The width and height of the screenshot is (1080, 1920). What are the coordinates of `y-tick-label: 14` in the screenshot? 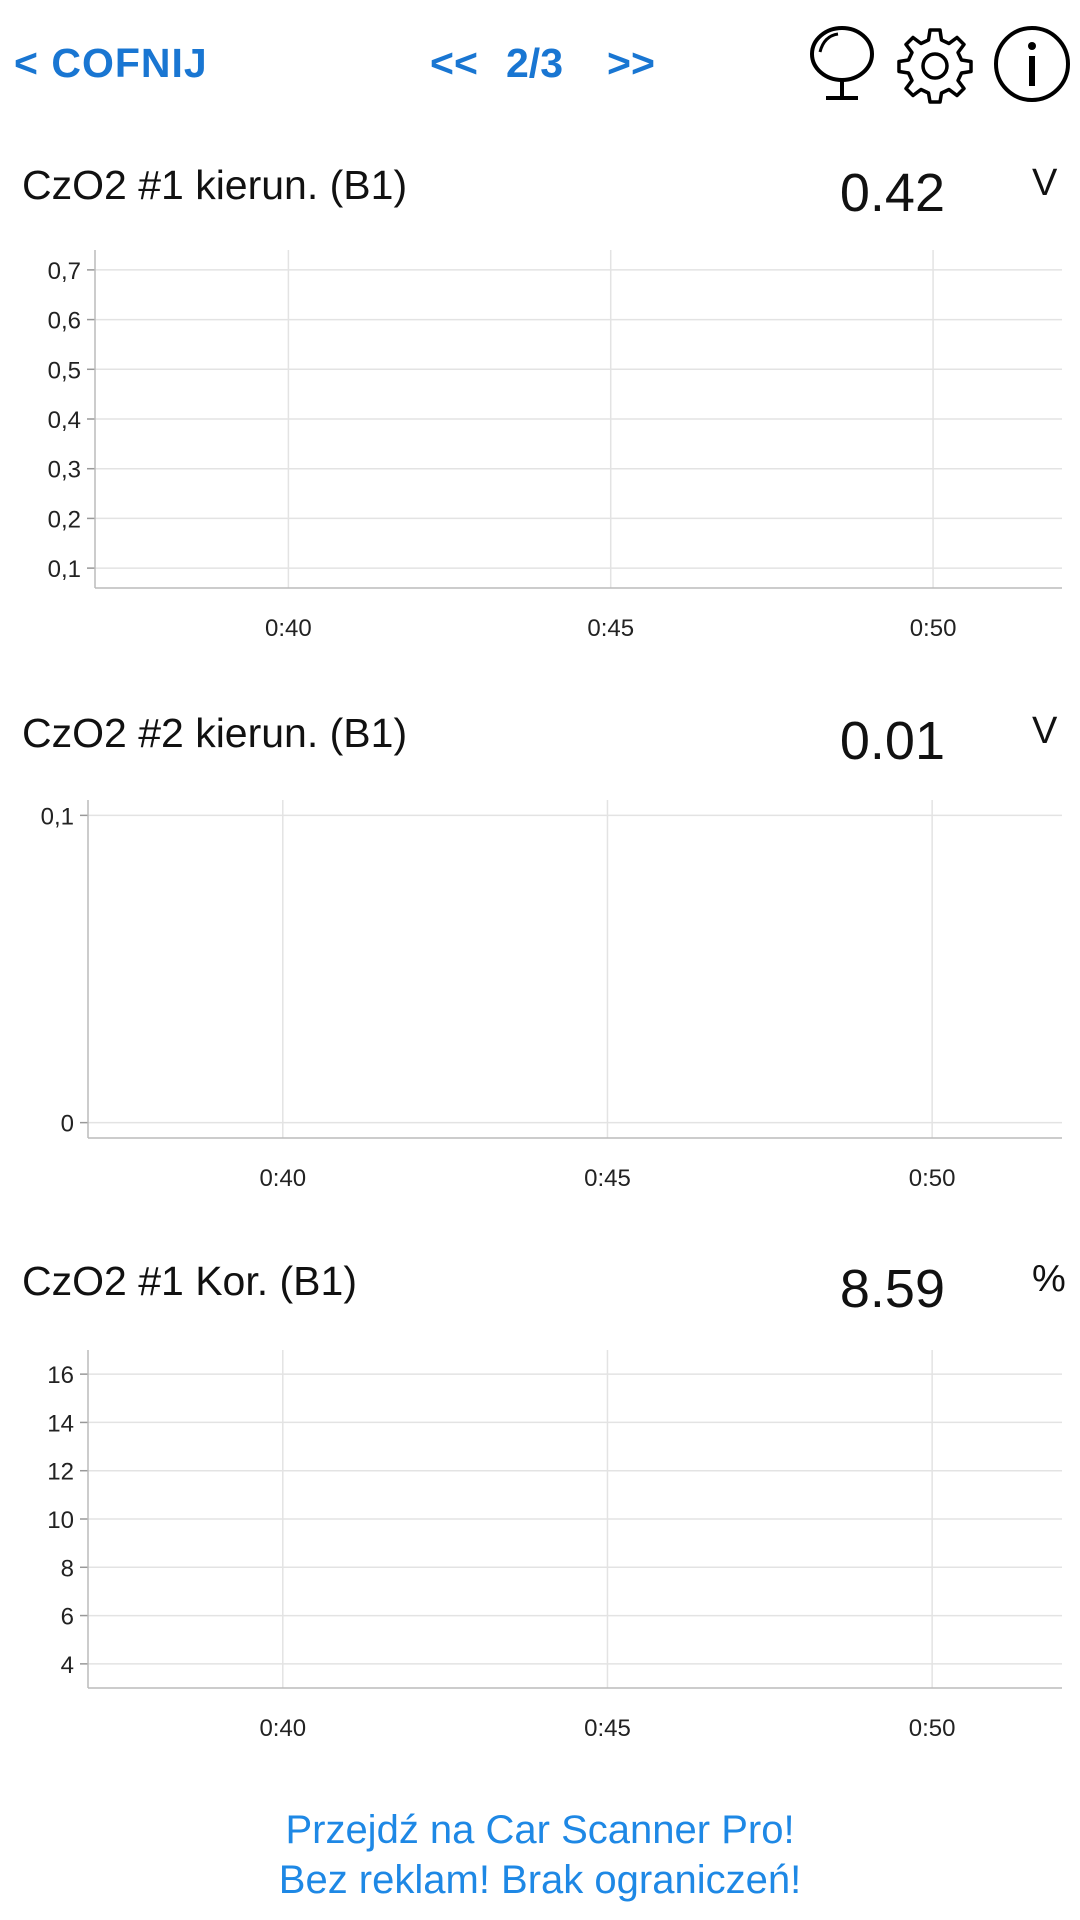 It's located at (60, 1423).